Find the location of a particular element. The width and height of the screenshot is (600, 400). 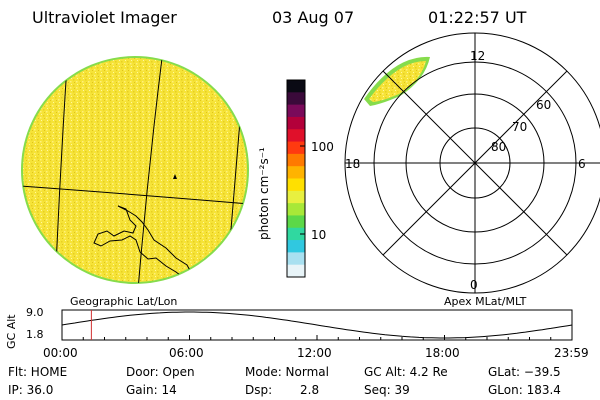

subsatellite-marker is located at coordinates (175, 176).